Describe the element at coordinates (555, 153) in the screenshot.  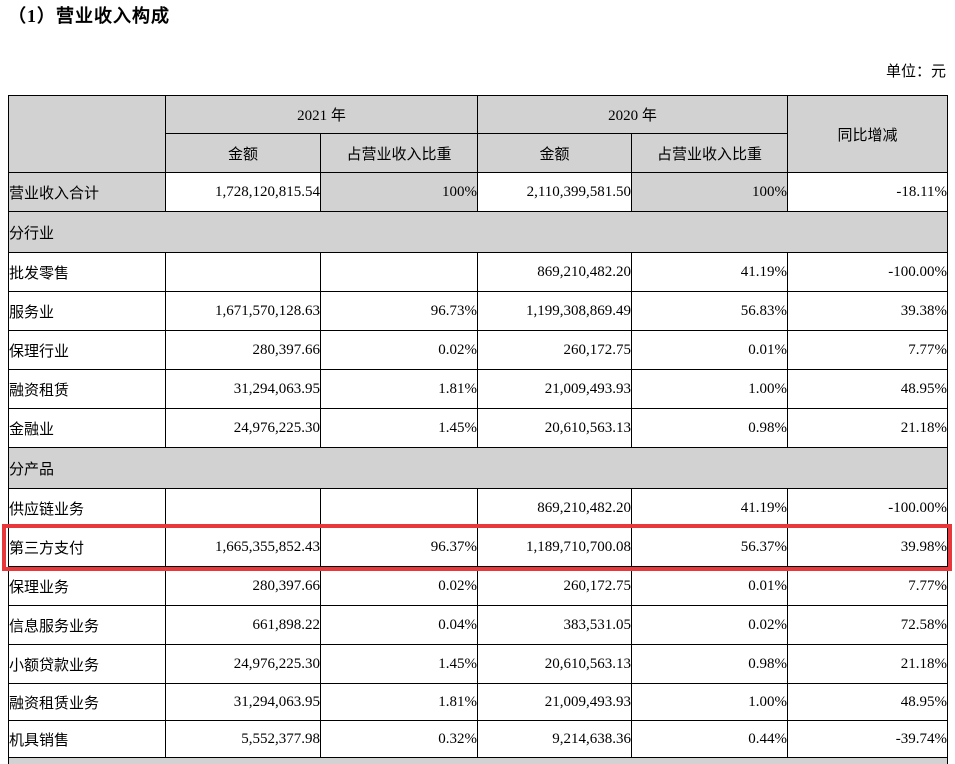
I see `amount-2020-header: 金额` at that location.